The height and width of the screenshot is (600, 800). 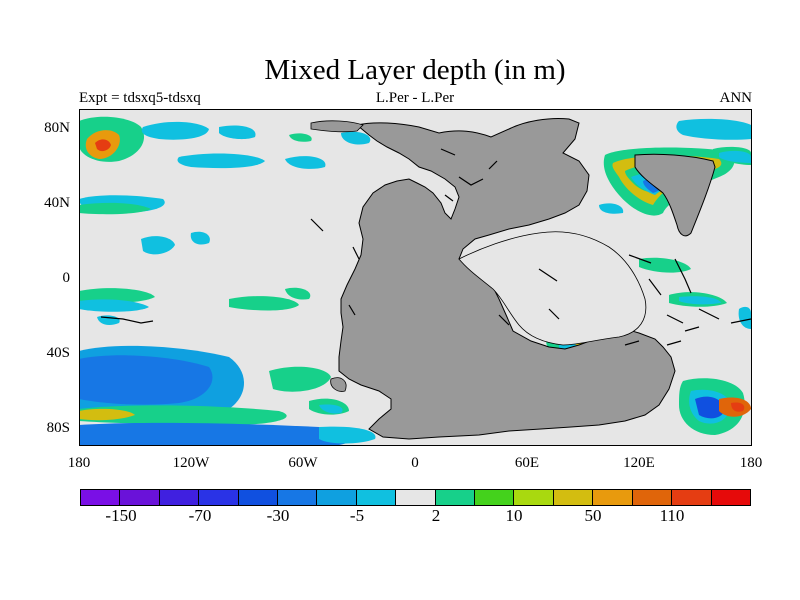 What do you see at coordinates (415, 98) in the screenshot?
I see `period-label: L.Per - L.Per` at bounding box center [415, 98].